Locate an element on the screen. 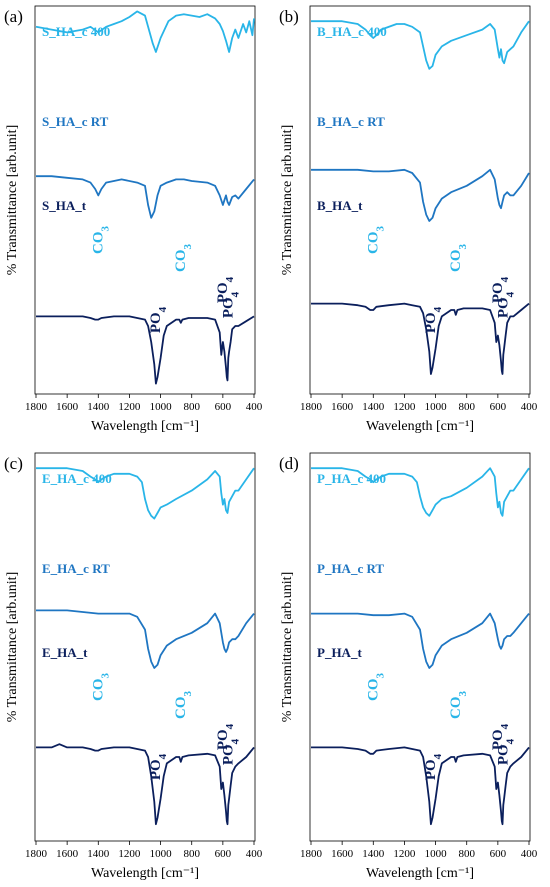 The width and height of the screenshot is (550, 887). panel-label: (c) is located at coordinates (13, 463).